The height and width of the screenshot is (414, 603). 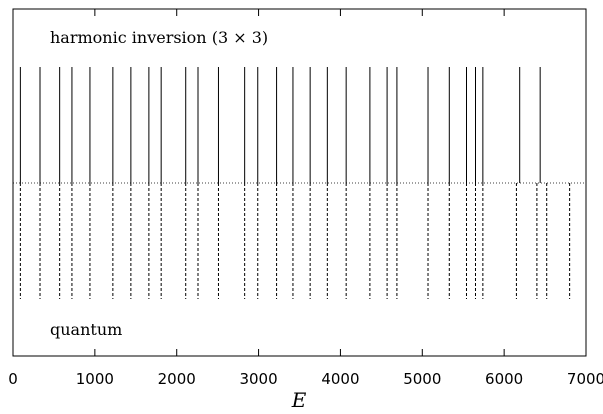 What do you see at coordinates (299, 400) in the screenshot?
I see `x-axis-title: E` at bounding box center [299, 400].